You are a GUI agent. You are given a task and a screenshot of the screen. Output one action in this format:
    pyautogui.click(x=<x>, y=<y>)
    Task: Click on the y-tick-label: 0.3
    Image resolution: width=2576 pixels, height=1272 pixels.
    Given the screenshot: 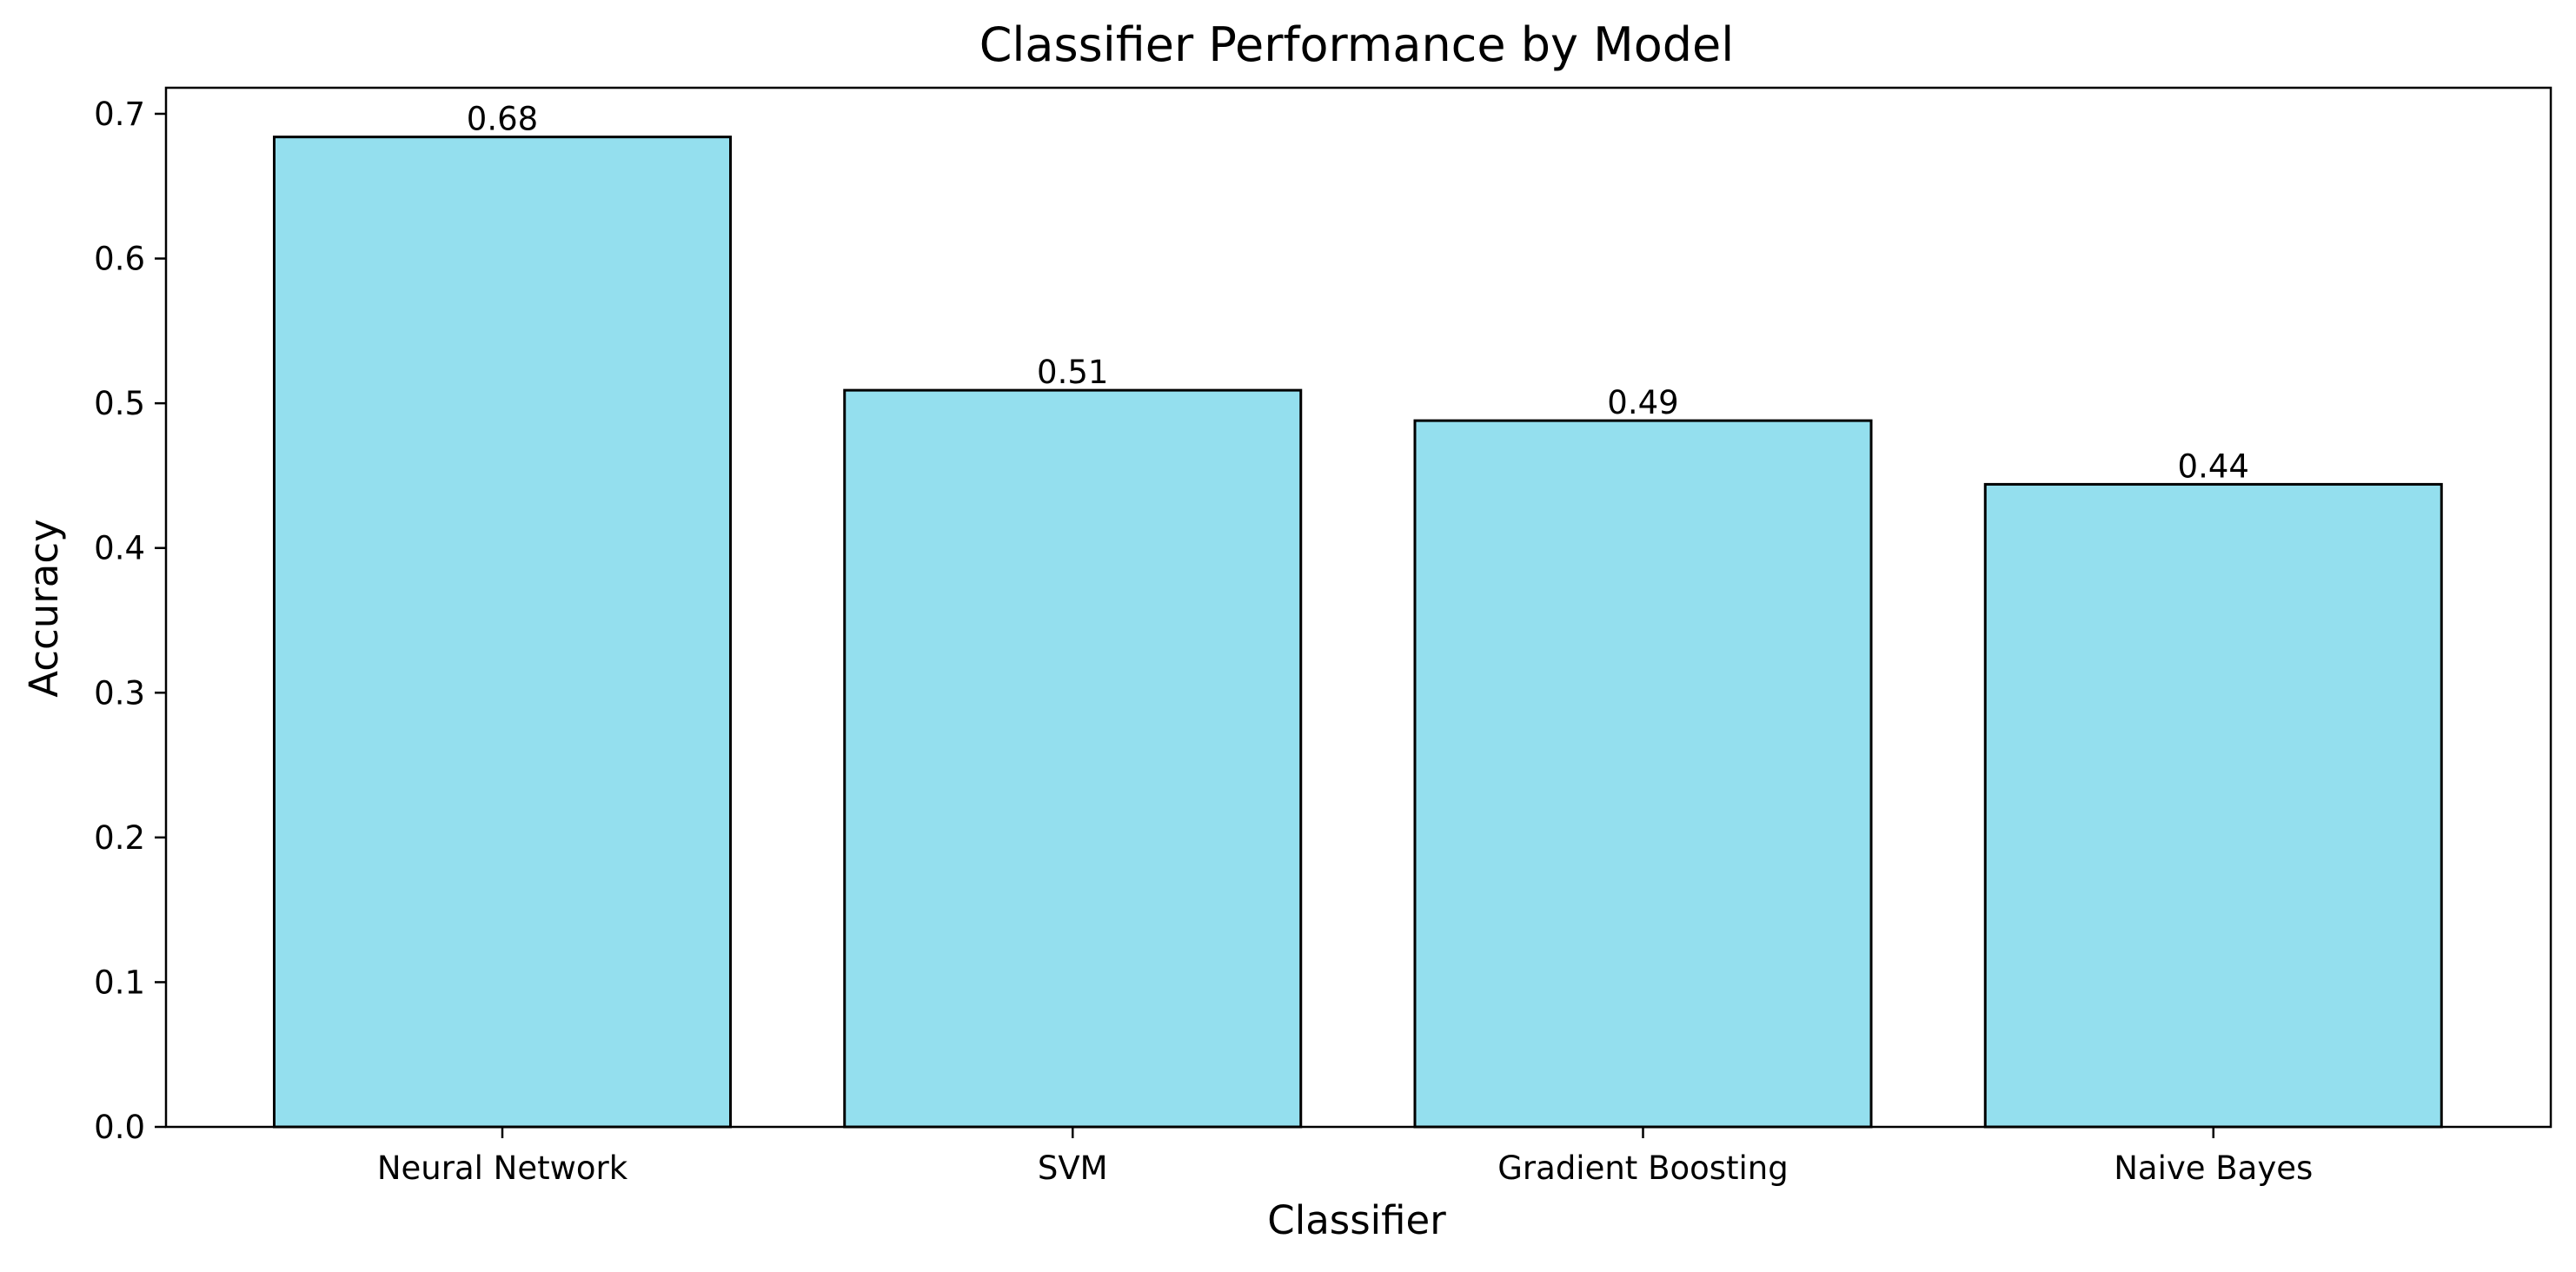 What is the action you would take?
    pyautogui.click(x=119, y=693)
    